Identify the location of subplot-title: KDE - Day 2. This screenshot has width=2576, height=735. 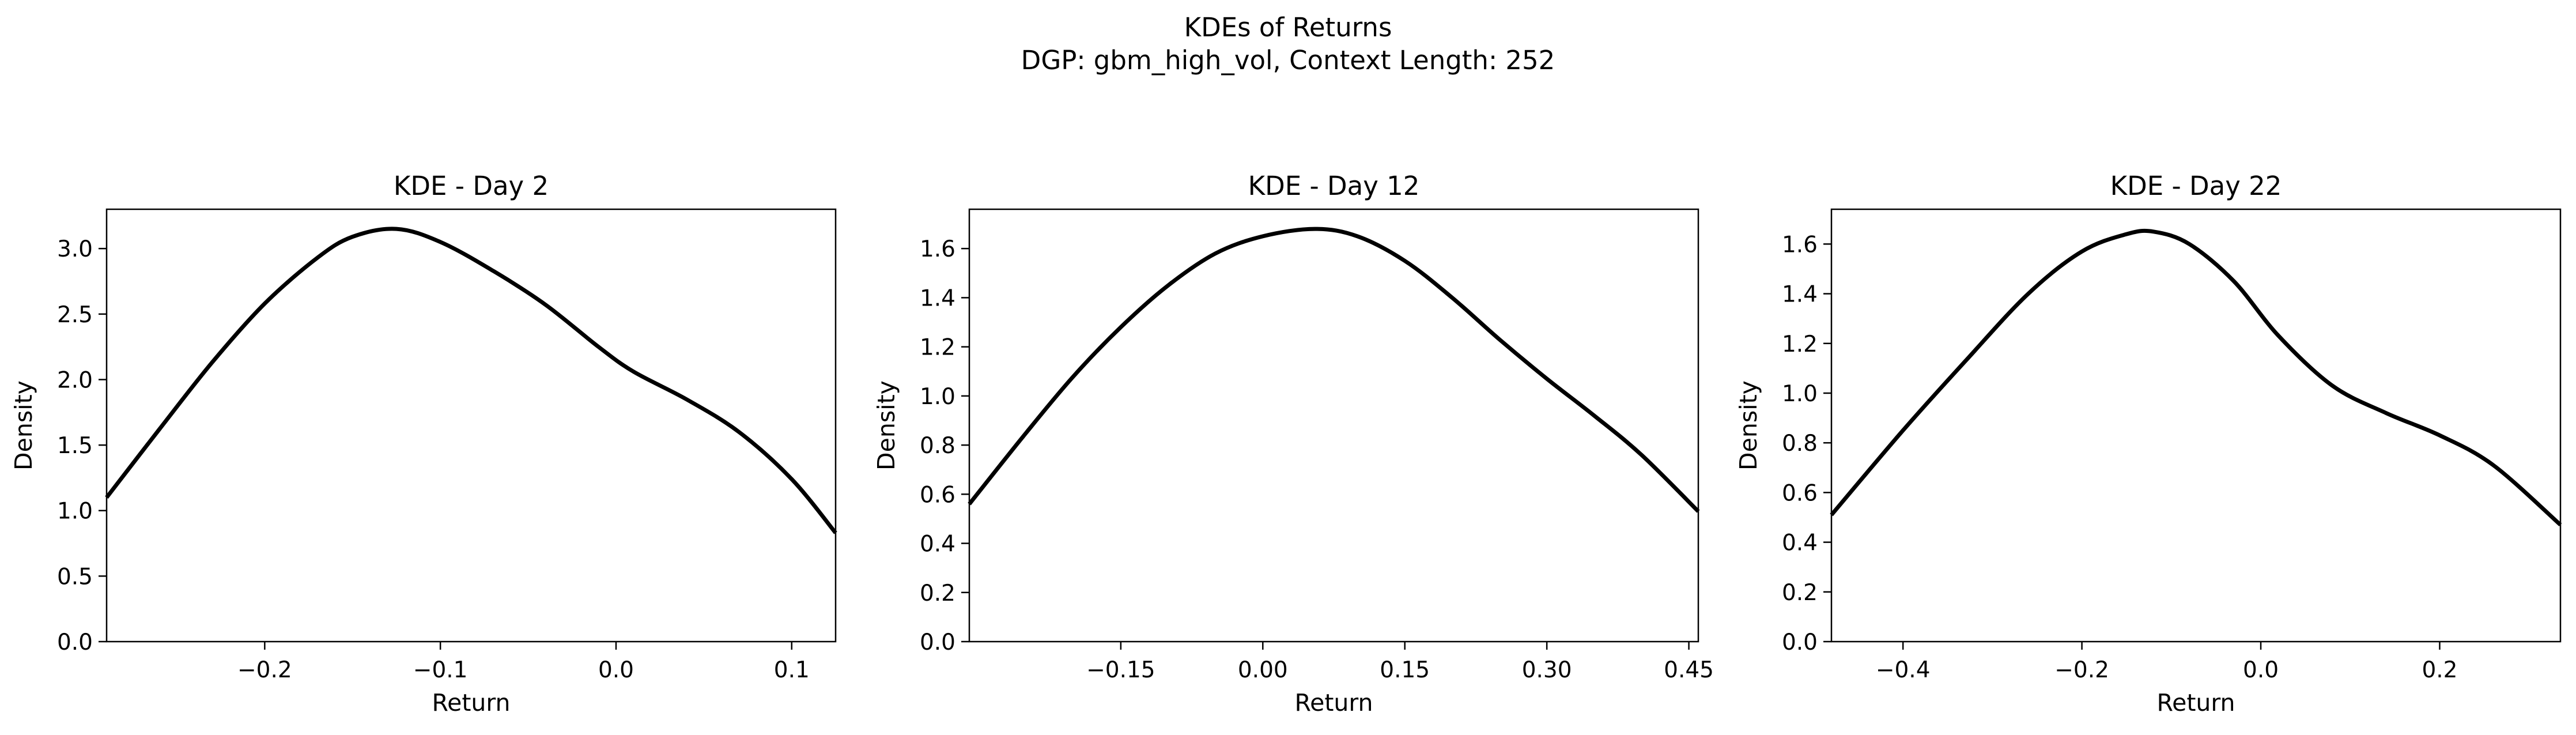
(471, 186).